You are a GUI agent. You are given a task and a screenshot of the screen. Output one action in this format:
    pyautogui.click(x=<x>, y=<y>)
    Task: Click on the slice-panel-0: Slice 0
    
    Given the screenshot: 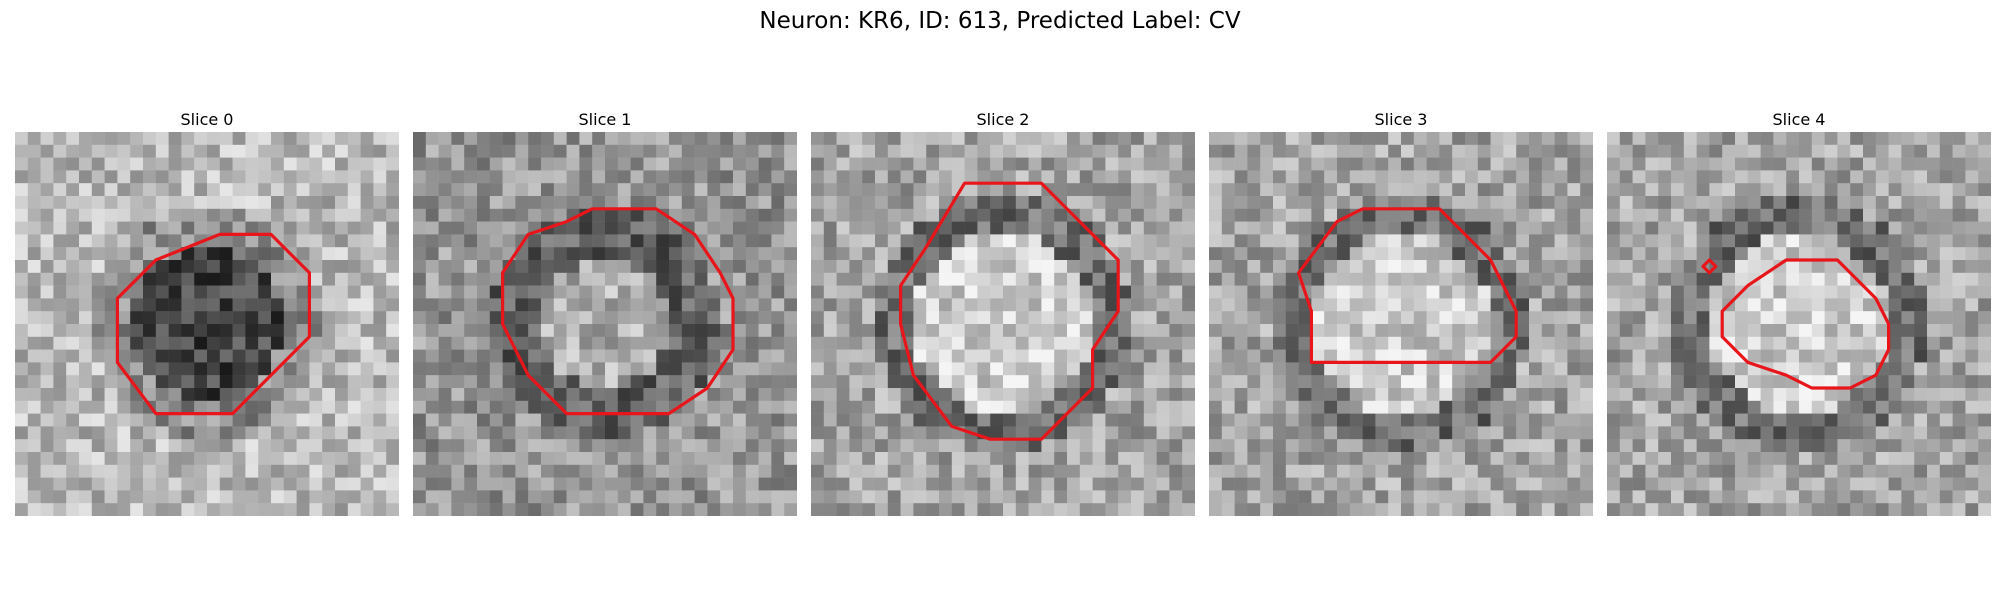 What is the action you would take?
    pyautogui.click(x=207, y=312)
    